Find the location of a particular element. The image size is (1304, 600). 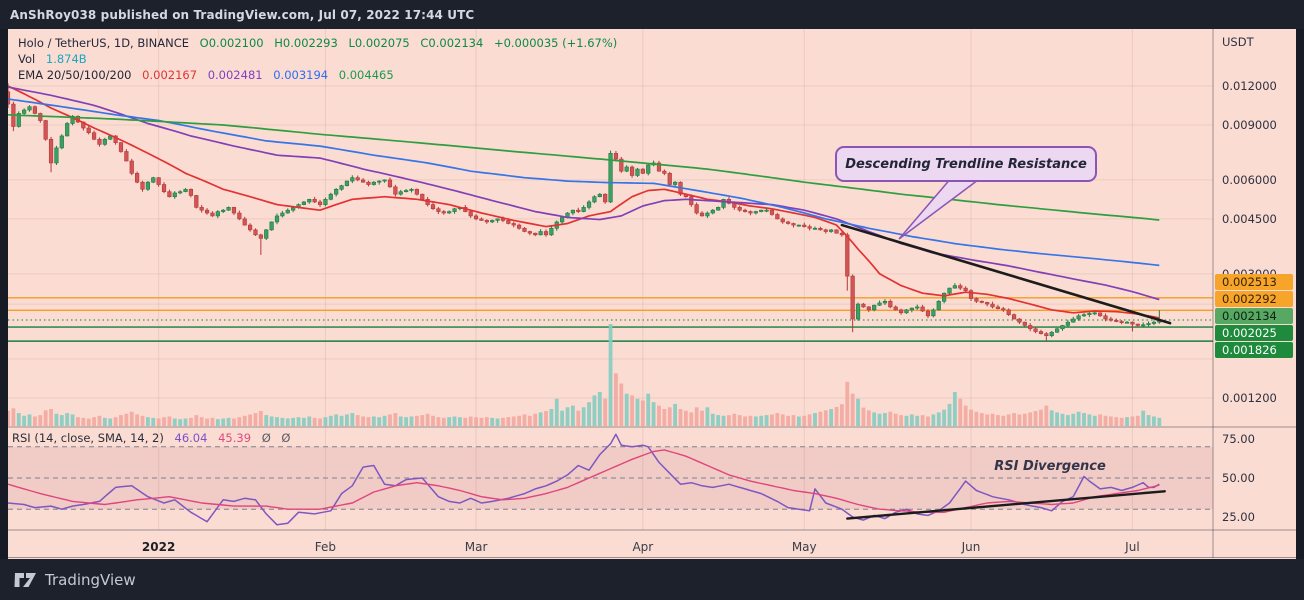

ohlc-high: H0.002293 is located at coordinates (306, 43).